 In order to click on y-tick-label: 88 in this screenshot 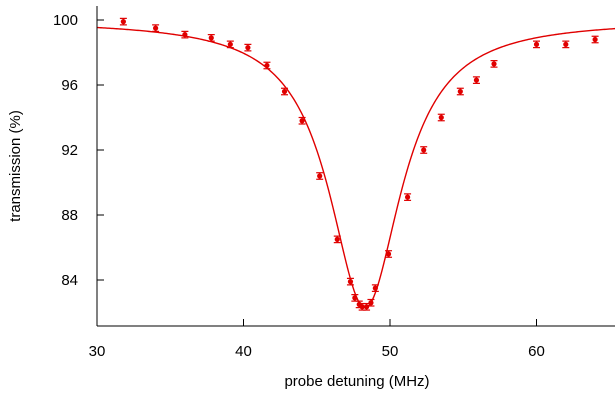, I will do `click(69, 215)`.